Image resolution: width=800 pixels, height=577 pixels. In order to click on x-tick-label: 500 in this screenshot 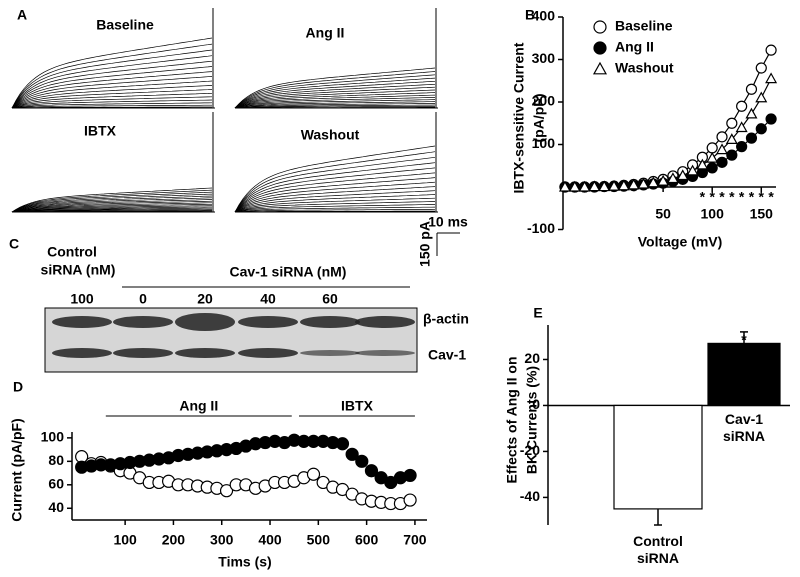, I will do `click(319, 540)`.